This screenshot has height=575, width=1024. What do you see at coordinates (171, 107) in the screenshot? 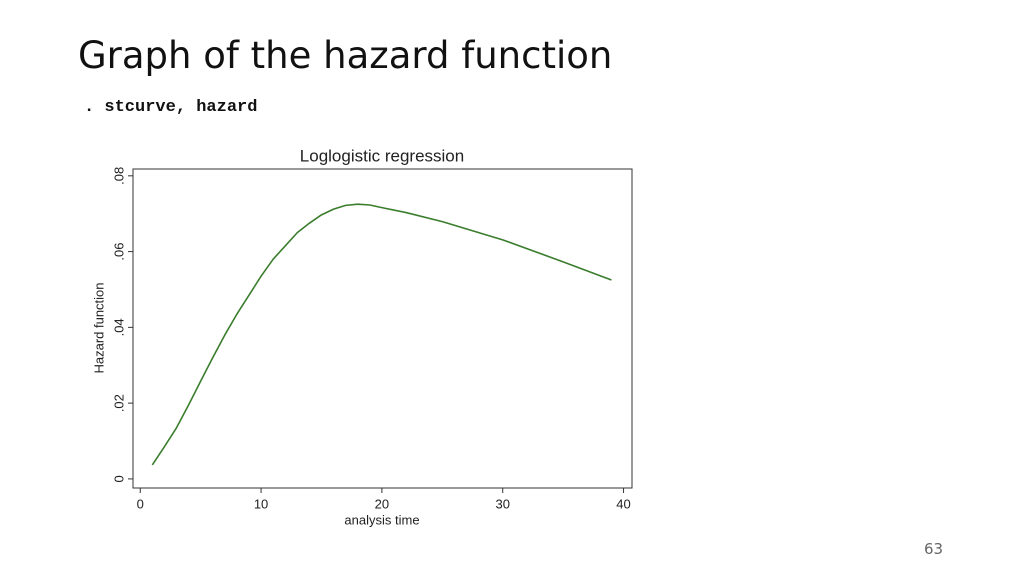
I see `command: . stcurve, hazard` at bounding box center [171, 107].